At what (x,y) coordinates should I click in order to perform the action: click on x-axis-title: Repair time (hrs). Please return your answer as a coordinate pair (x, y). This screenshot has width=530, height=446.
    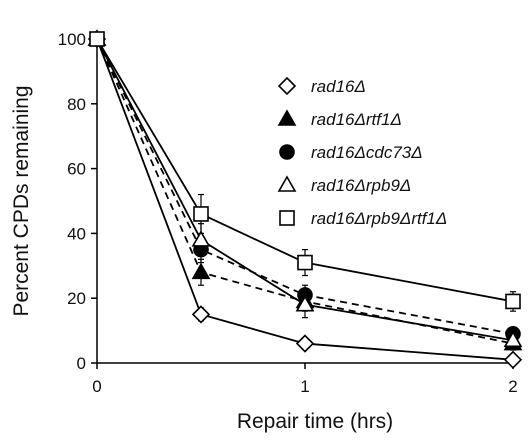
    Looking at the image, I should click on (315, 421).